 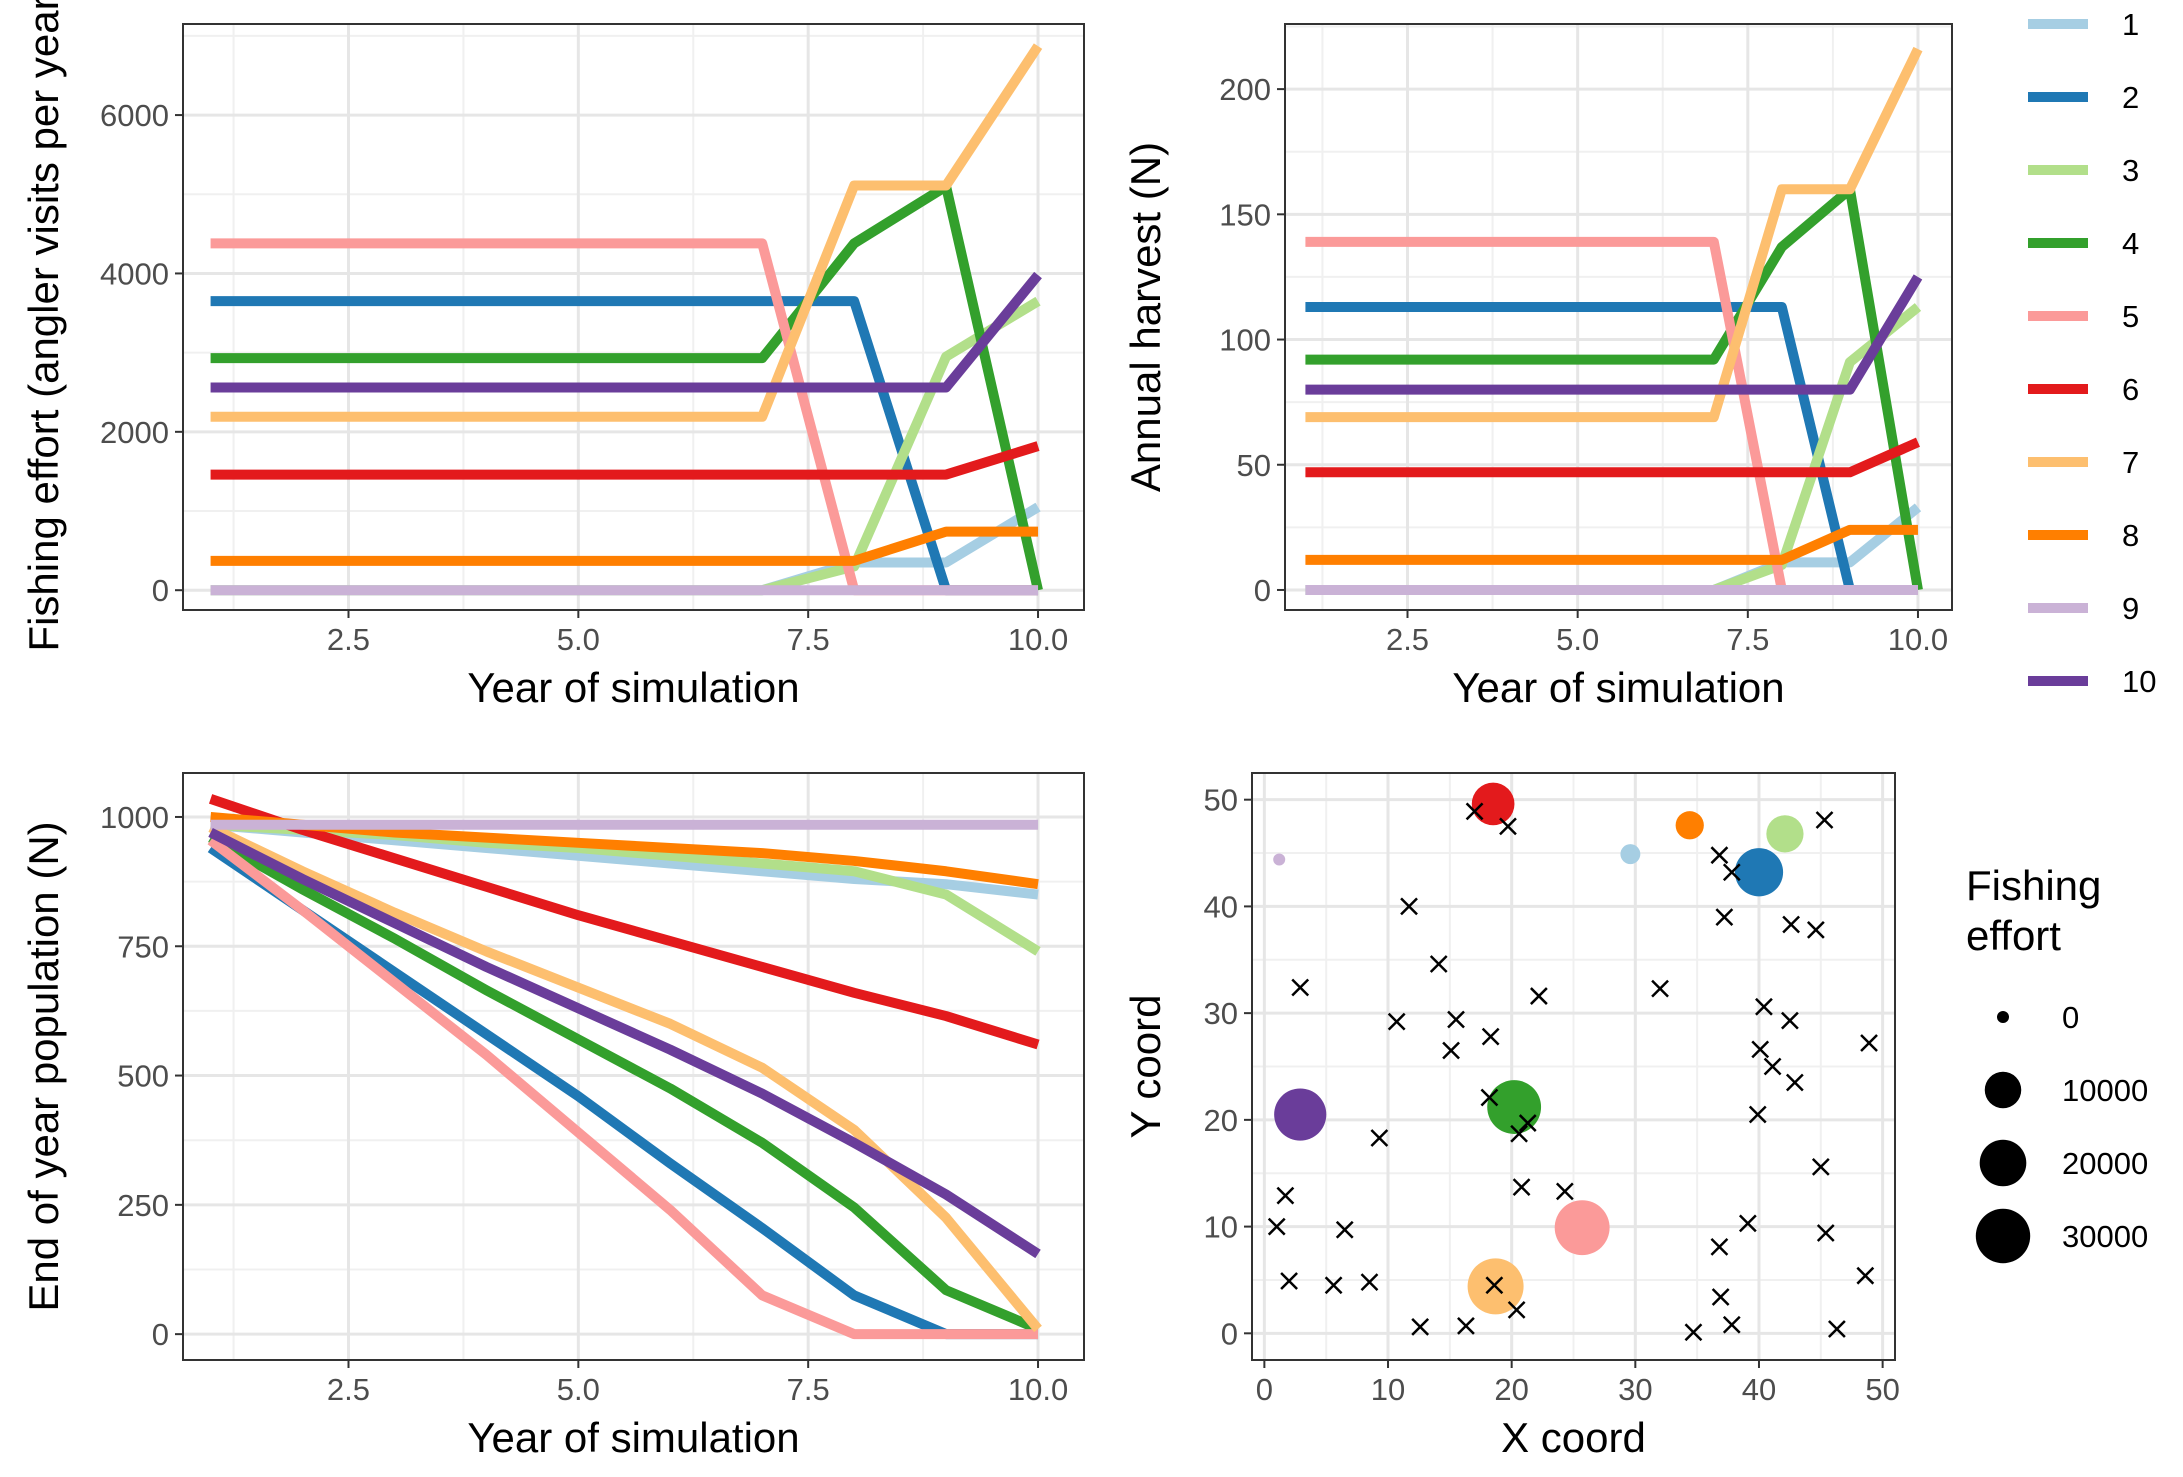 I want to click on size-legend-label: 10000, so click(x=2105, y=1090).